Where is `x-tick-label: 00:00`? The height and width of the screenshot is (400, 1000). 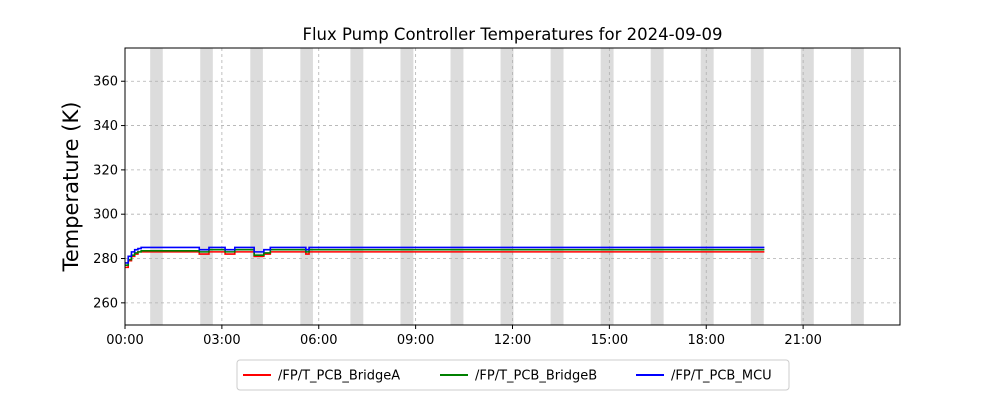 x-tick-label: 00:00 is located at coordinates (124, 340).